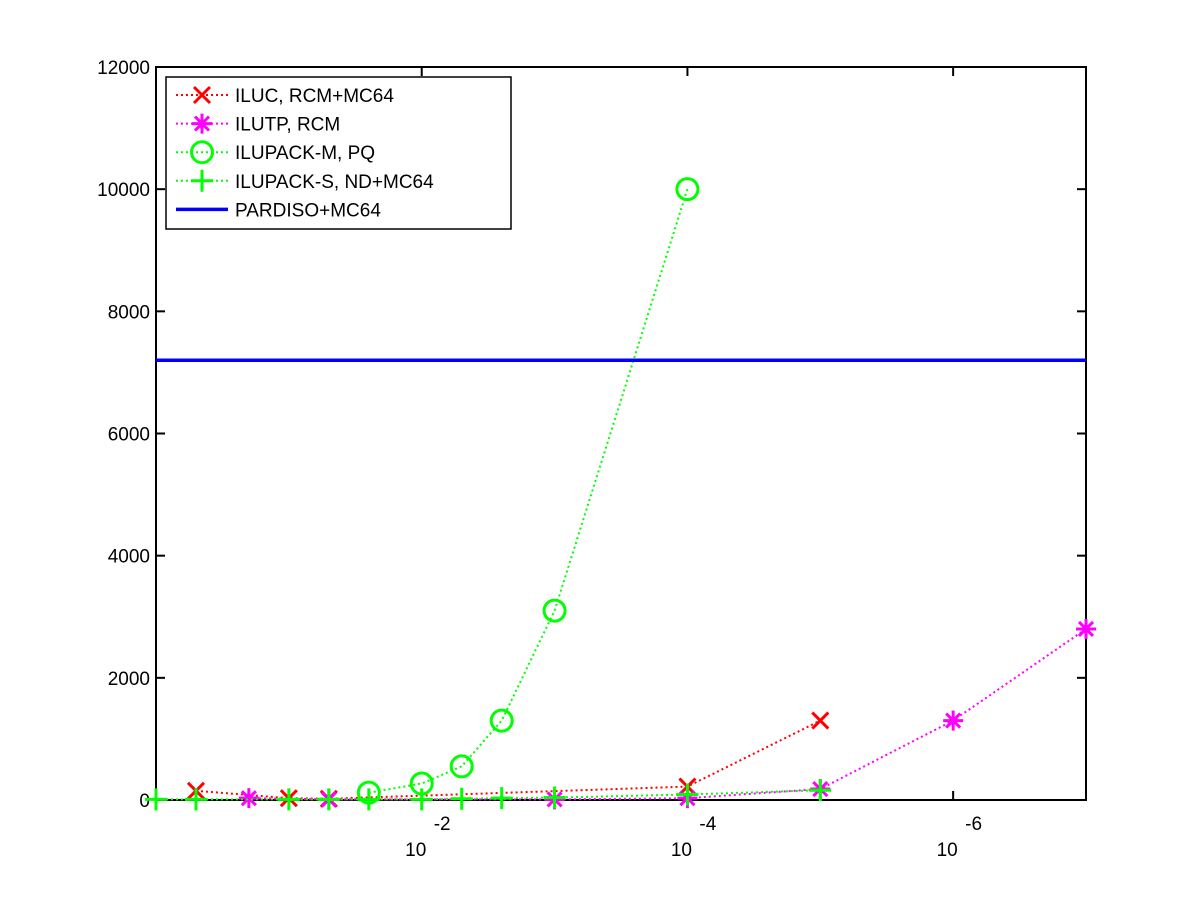  Describe the element at coordinates (308, 210) in the screenshot. I see `legend-label: PARDISO+MC64` at that location.